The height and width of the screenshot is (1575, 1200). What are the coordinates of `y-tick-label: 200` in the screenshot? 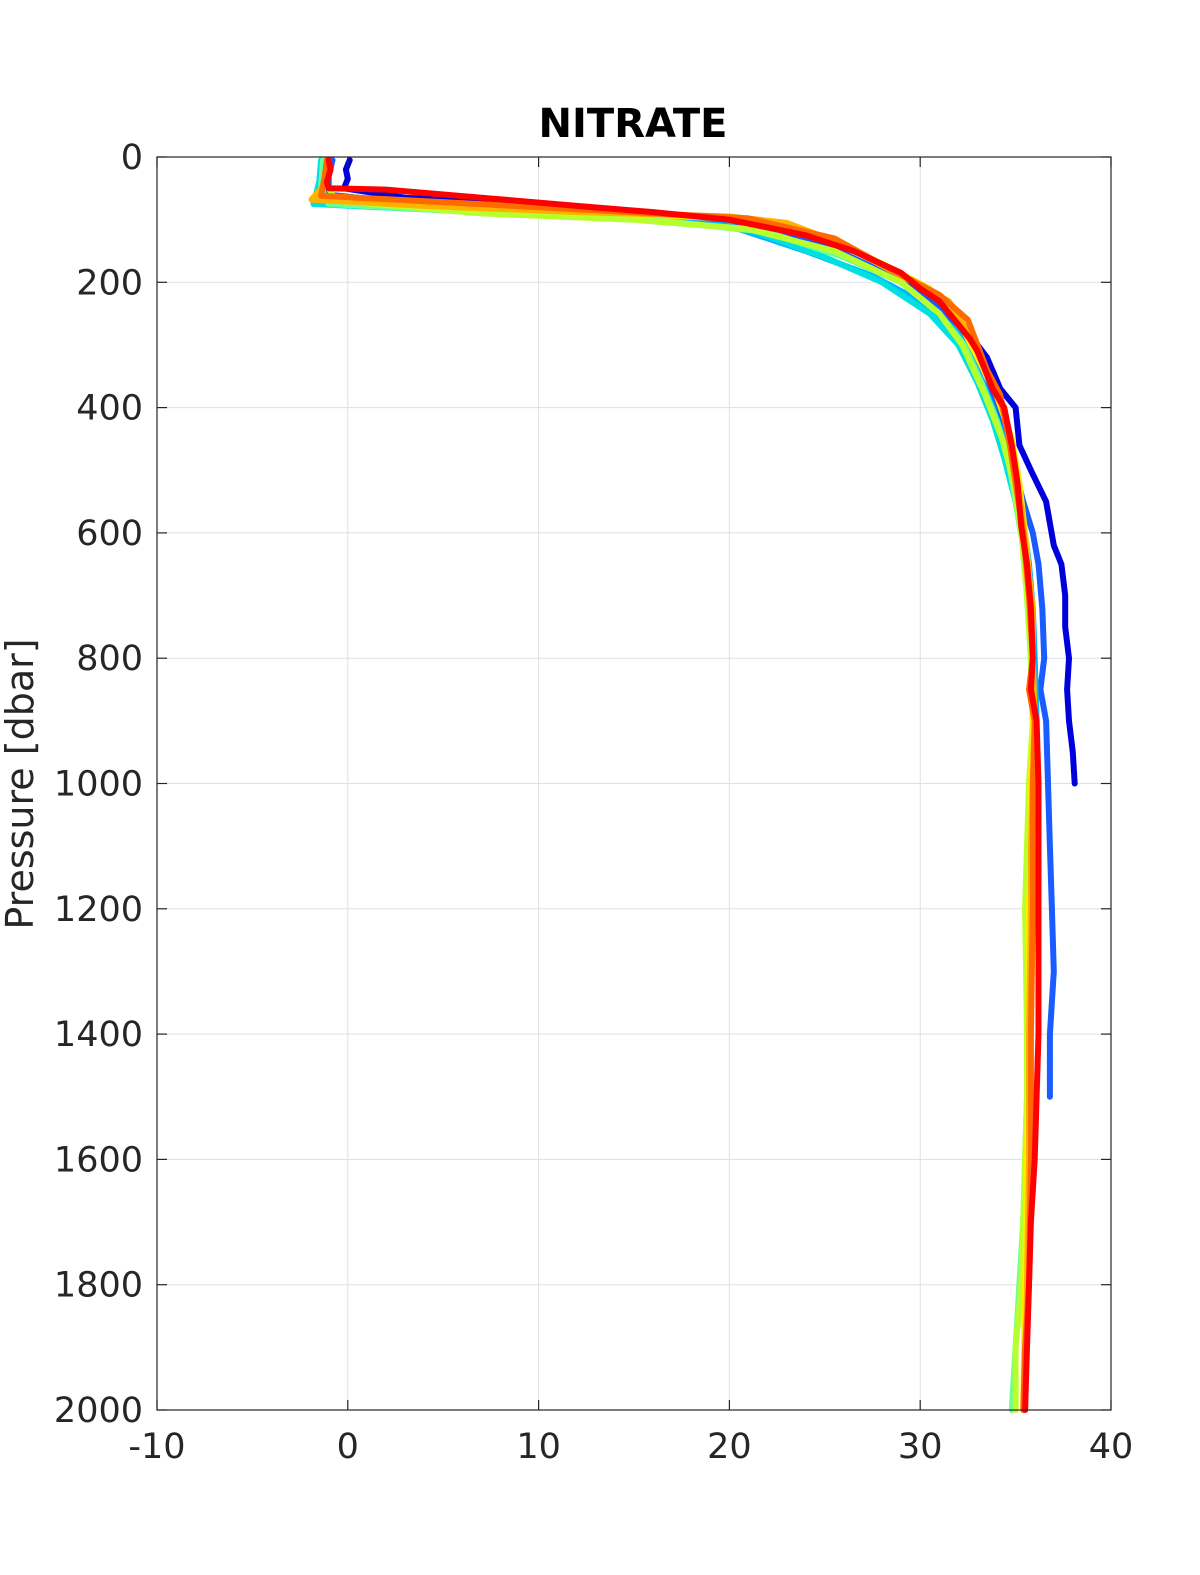 It's located at (109, 283).